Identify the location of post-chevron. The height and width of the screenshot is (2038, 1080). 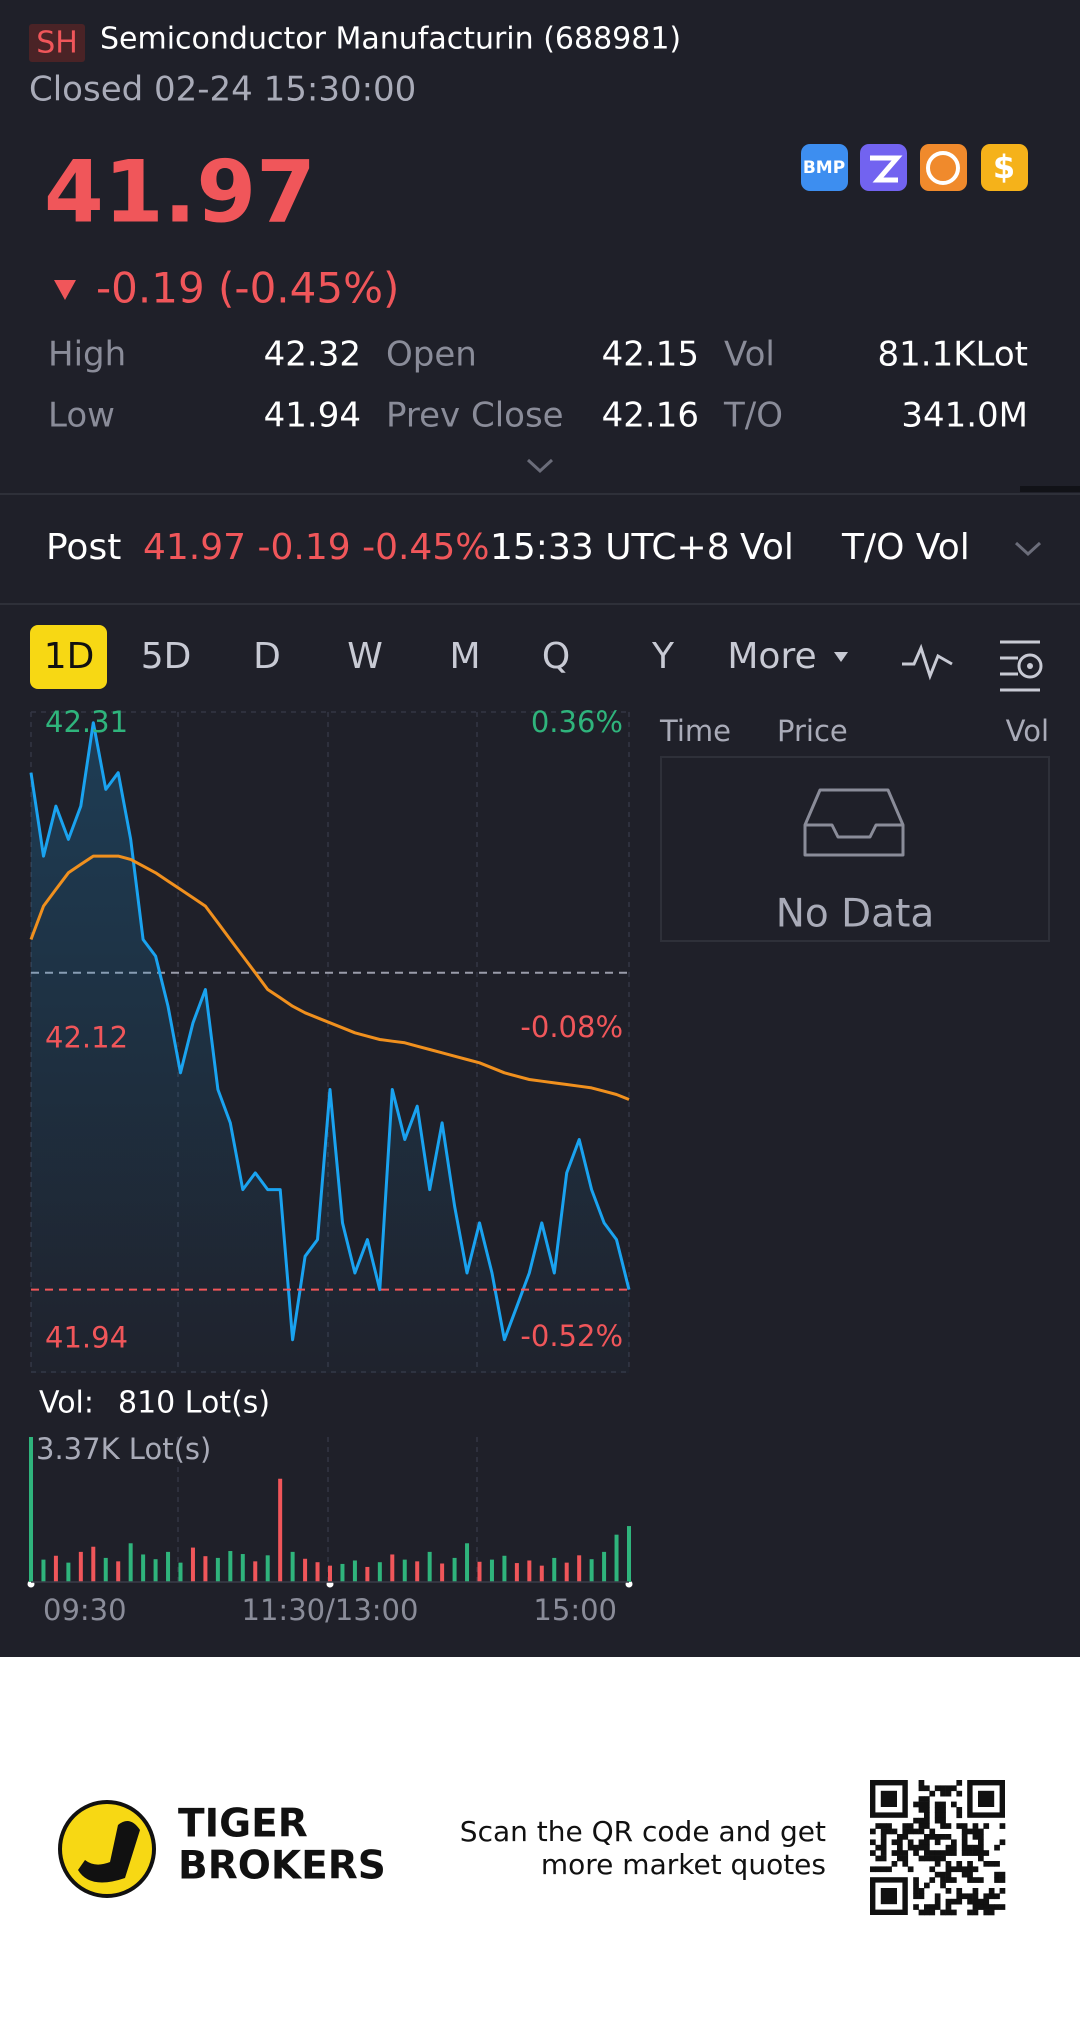
(1028, 549).